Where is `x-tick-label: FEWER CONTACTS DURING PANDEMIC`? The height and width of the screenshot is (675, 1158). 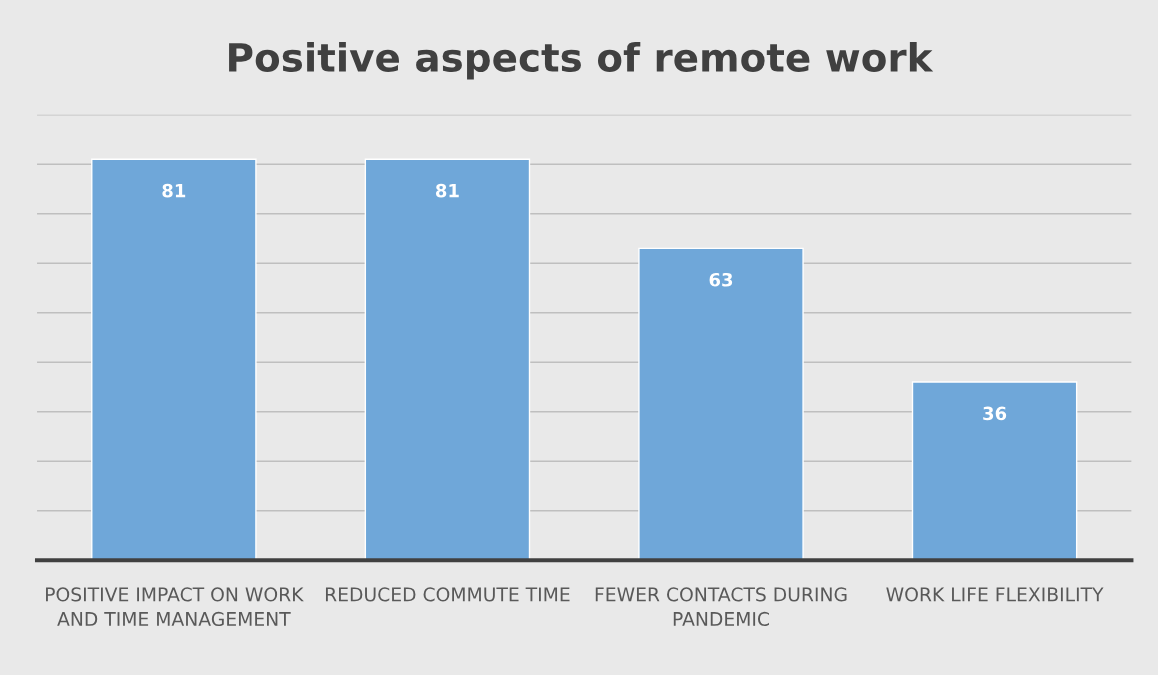
x-tick-label: FEWER CONTACTS DURING PANDEMIC is located at coordinates (721, 607).